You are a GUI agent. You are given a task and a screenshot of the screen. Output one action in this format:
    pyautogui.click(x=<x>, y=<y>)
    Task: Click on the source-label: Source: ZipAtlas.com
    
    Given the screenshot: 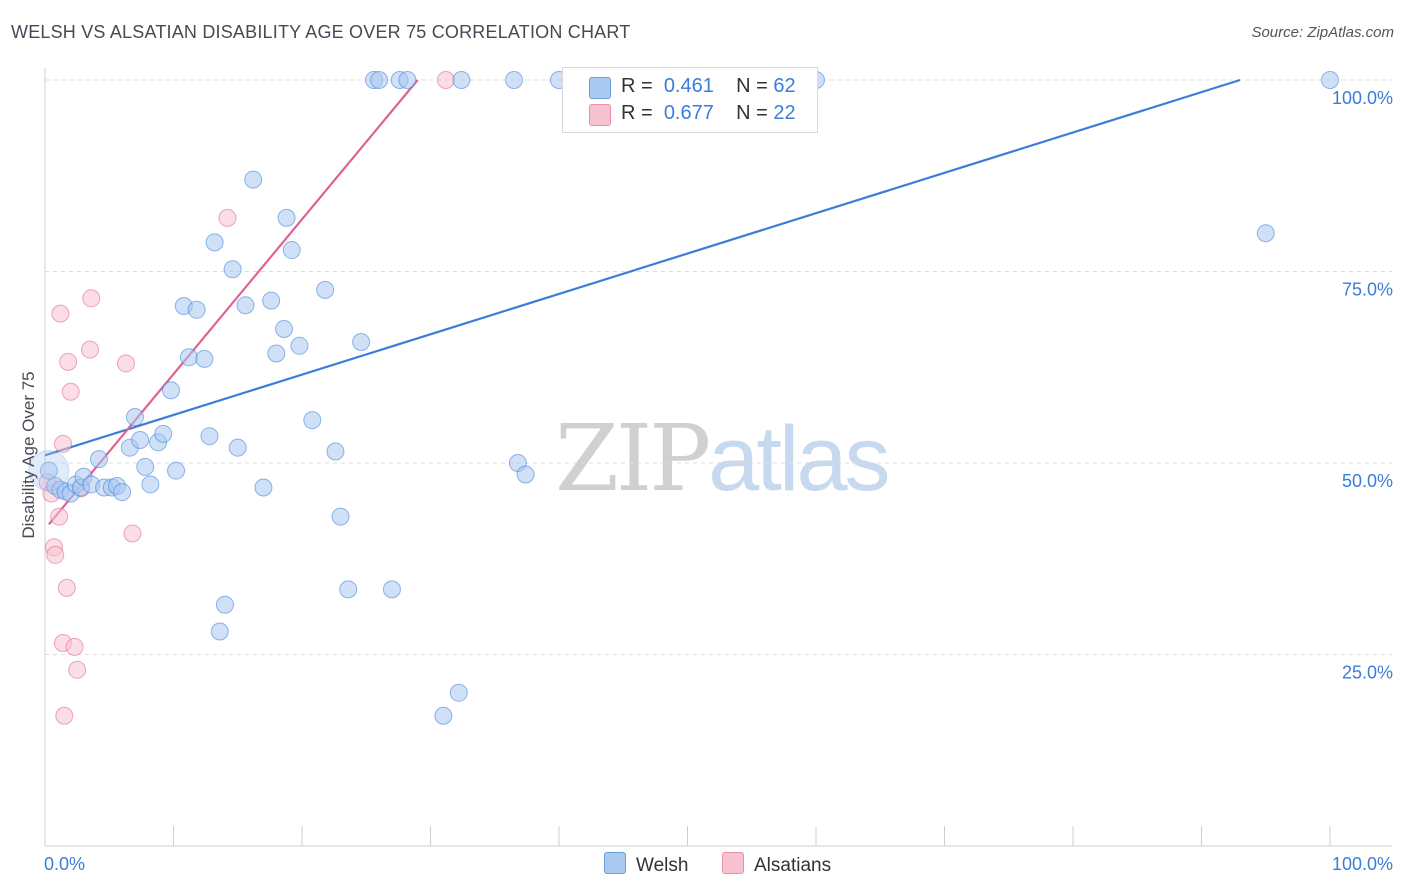 What is the action you would take?
    pyautogui.click(x=1322, y=32)
    